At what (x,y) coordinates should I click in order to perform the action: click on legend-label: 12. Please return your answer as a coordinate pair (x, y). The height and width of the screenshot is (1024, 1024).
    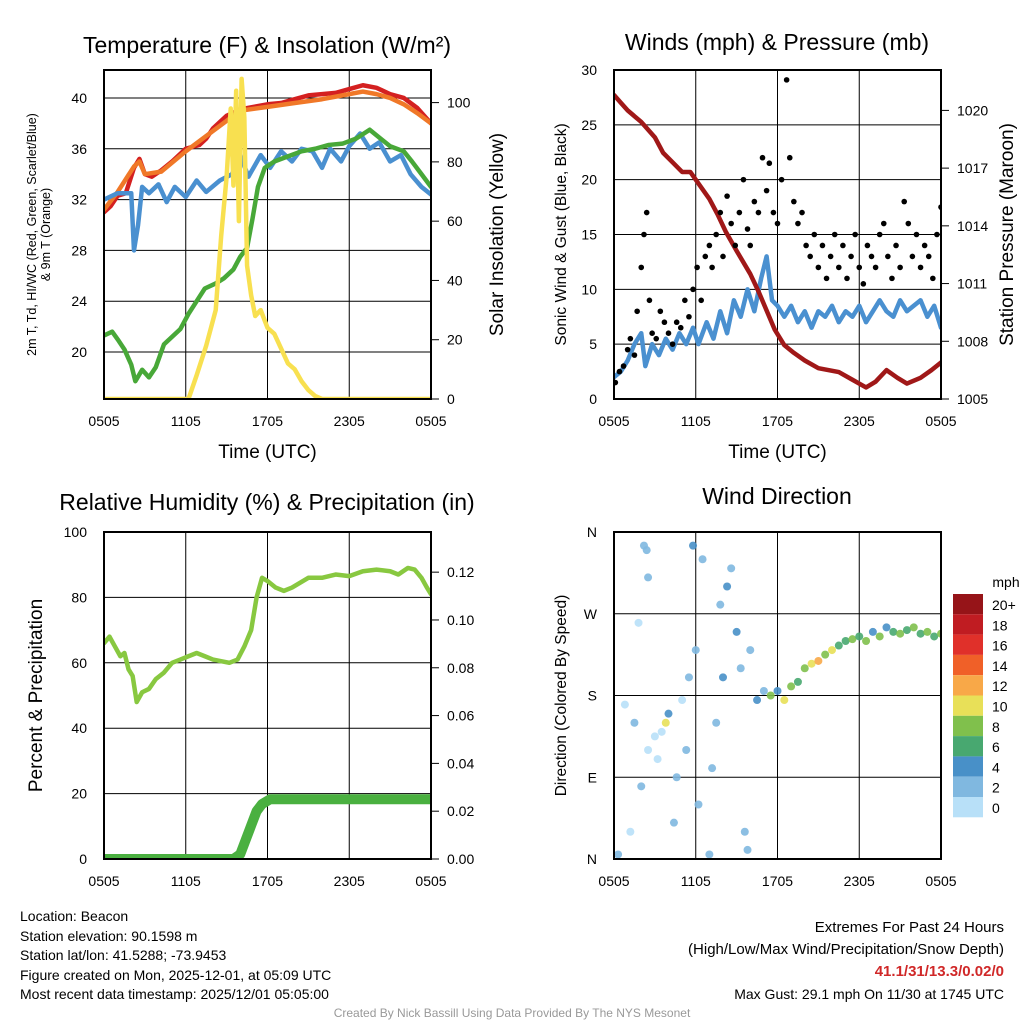
    Looking at the image, I should click on (1000, 686).